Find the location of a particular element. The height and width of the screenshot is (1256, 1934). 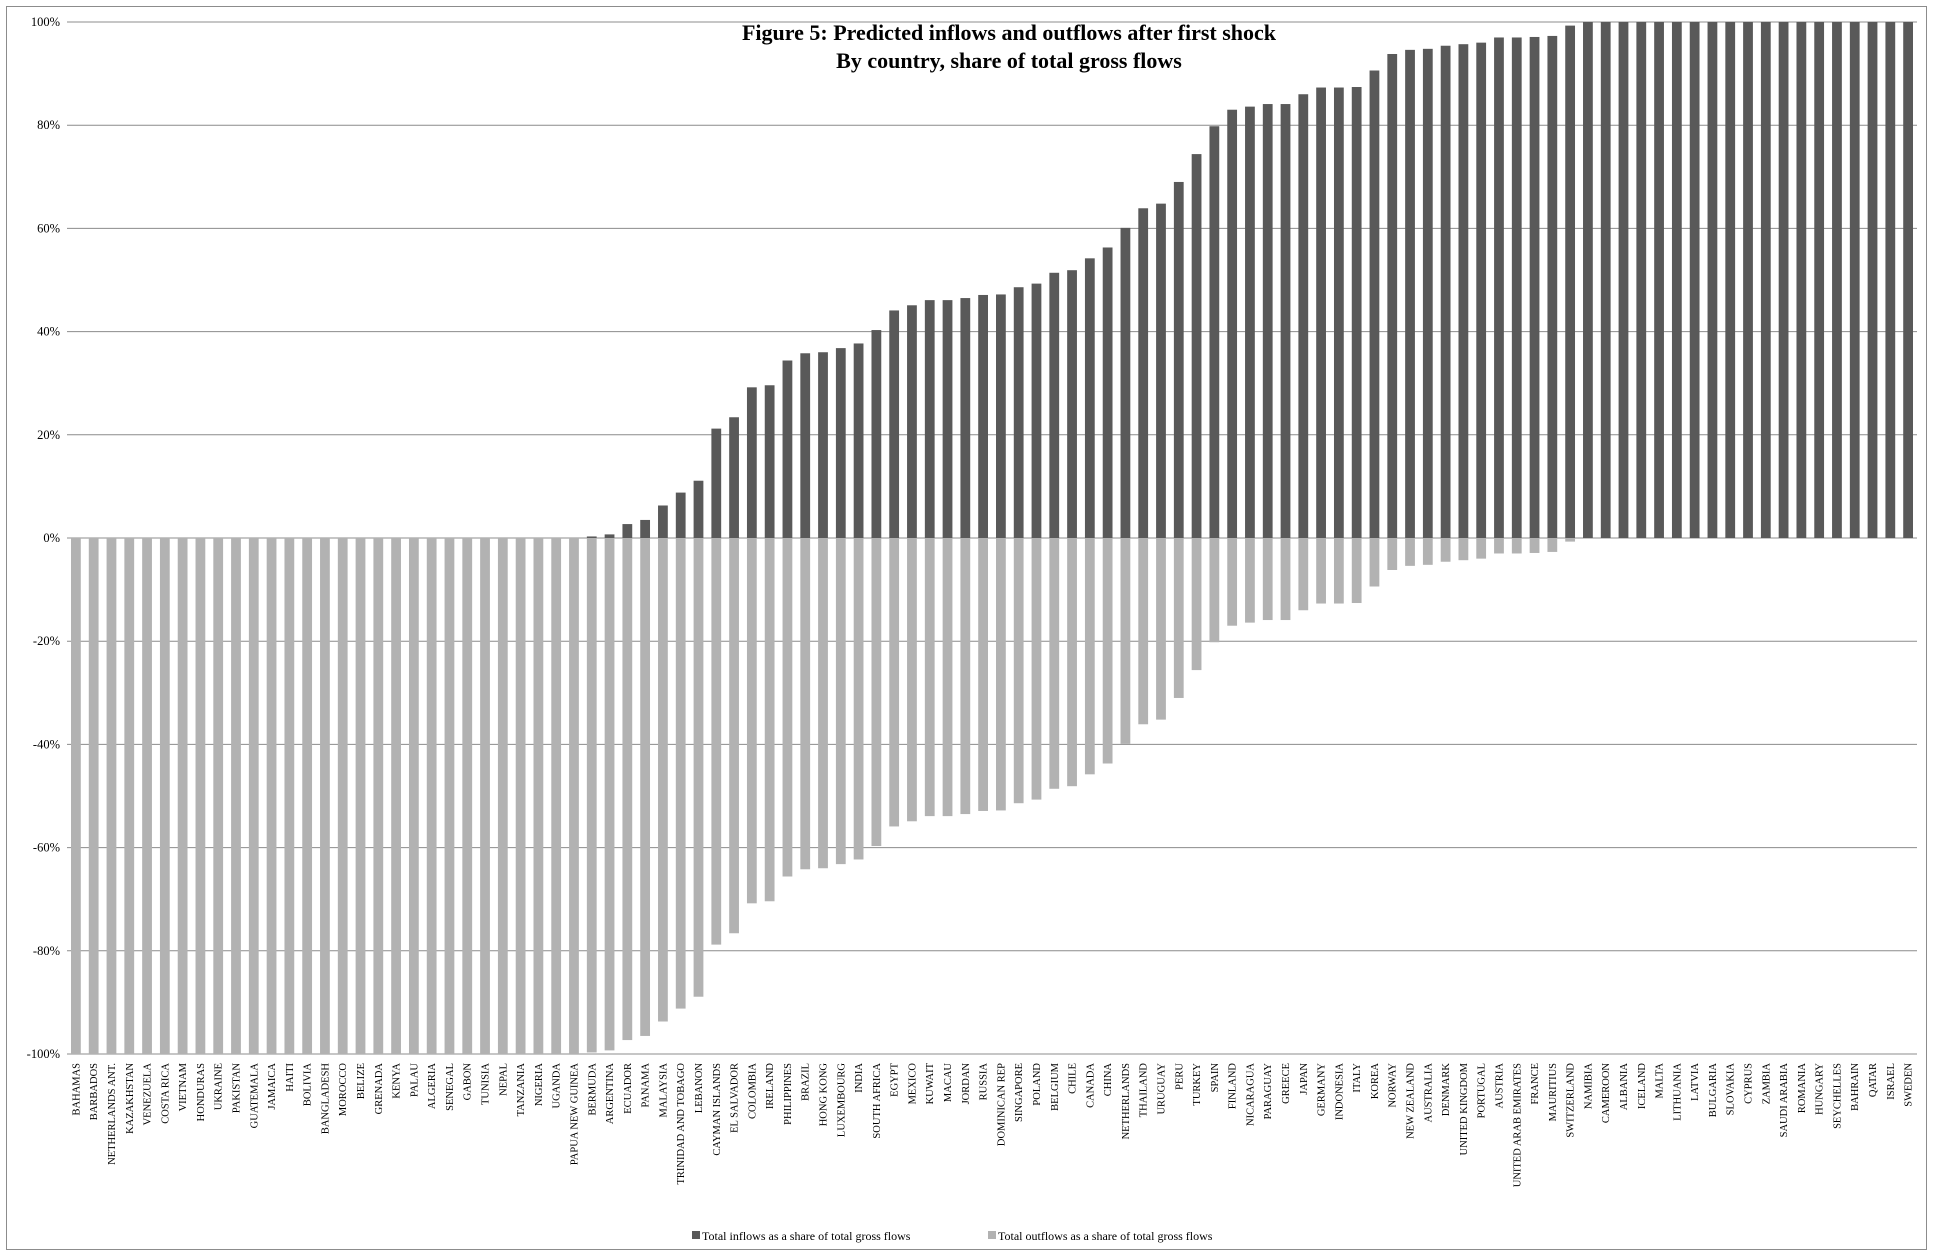

x-tick-label: PHILIPPINES is located at coordinates (788, 1094).